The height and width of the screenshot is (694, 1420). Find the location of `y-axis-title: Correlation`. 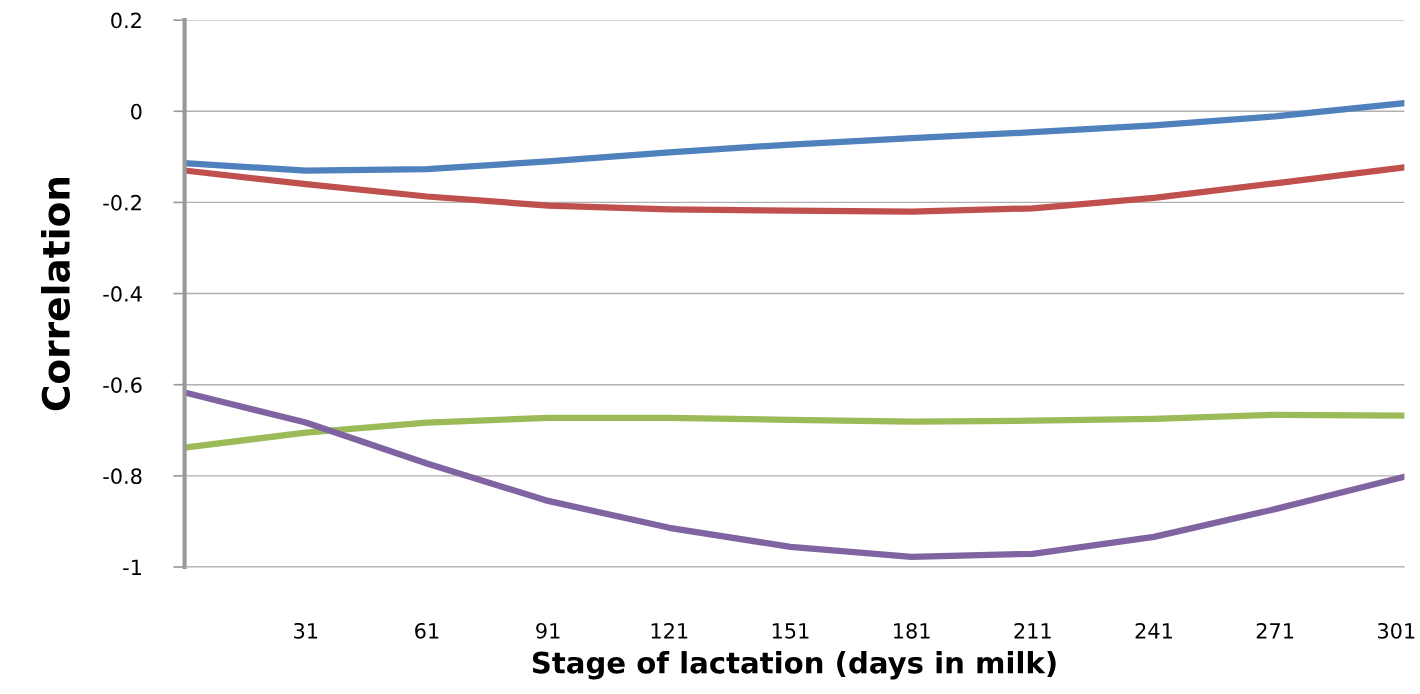

y-axis-title: Correlation is located at coordinates (55, 294).